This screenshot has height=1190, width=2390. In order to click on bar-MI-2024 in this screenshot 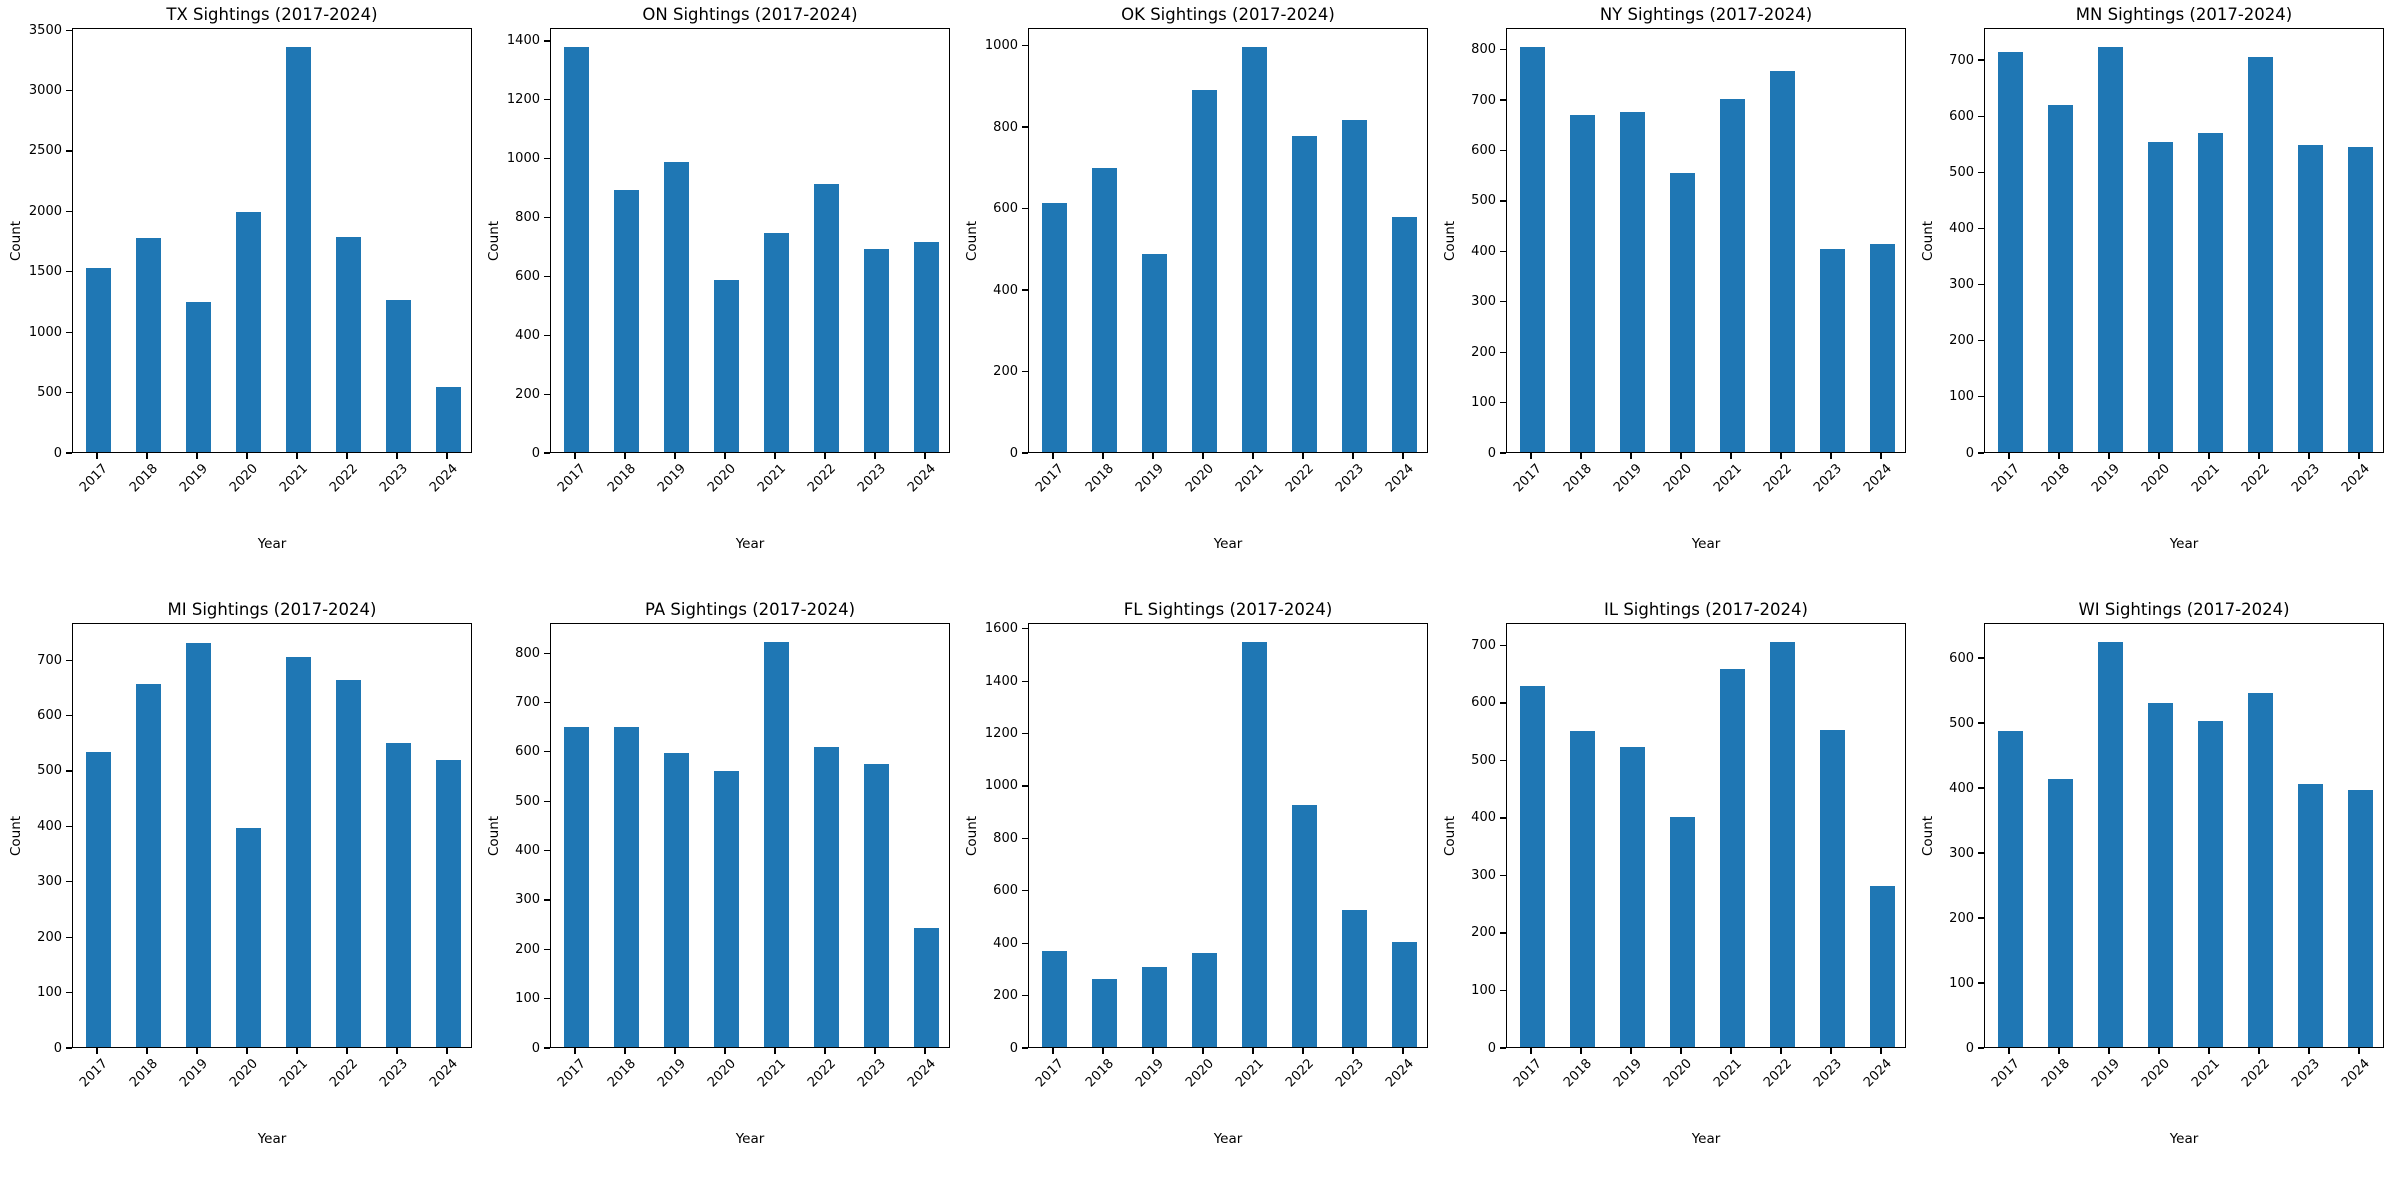, I will do `click(448, 903)`.